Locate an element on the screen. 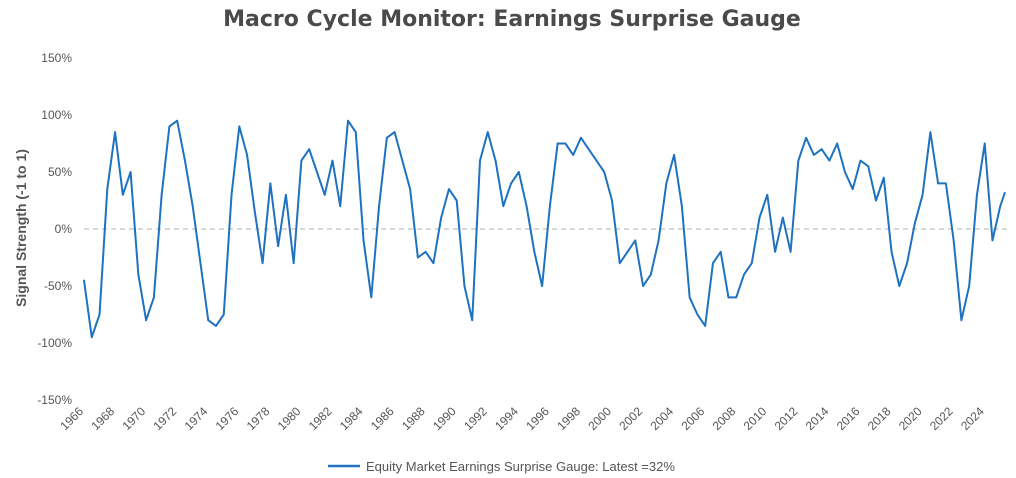 Image resolution: width=1016 pixels, height=478 pixels. x-tick-label: 1986 is located at coordinates (382, 418).